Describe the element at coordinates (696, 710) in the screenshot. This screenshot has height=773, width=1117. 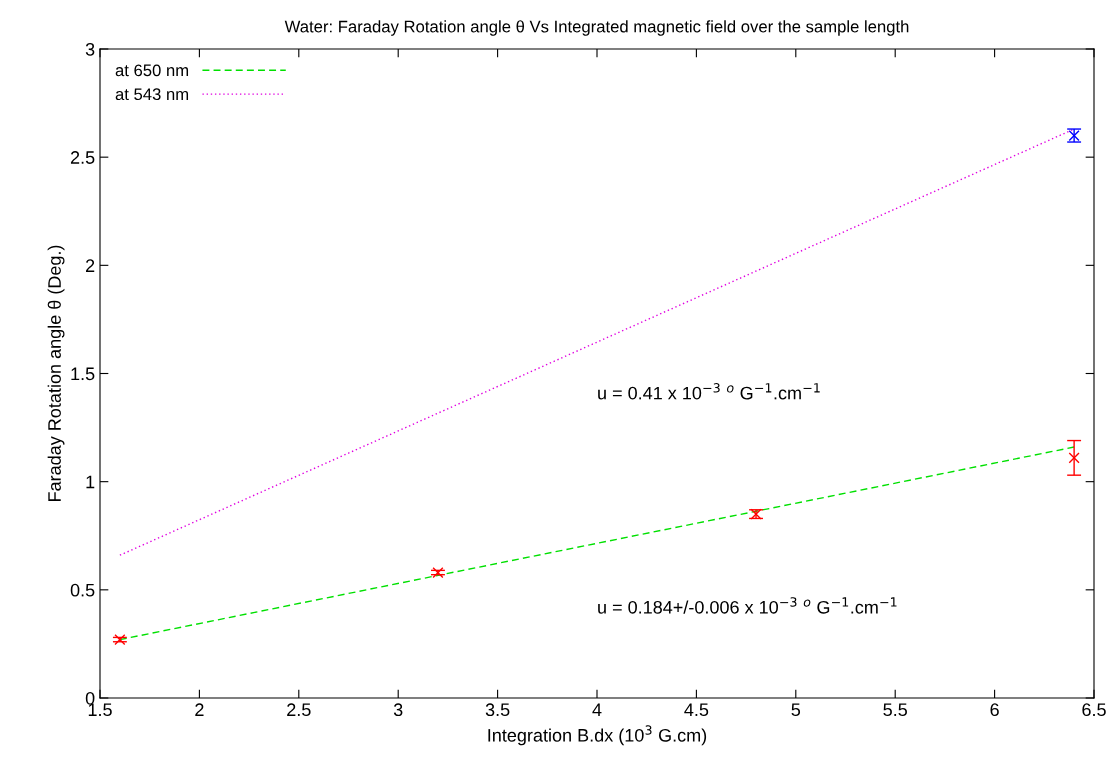
I see `x-tick-label: 4.5` at that location.